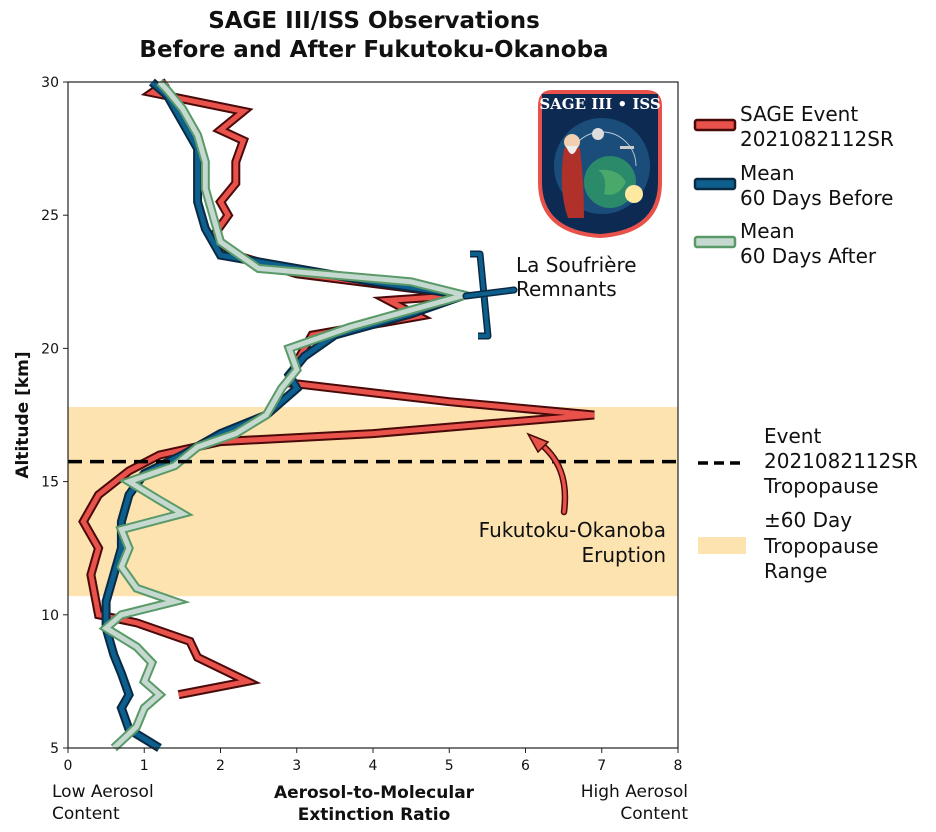  Describe the element at coordinates (841, 461) in the screenshot. I see `legend-tropopause-line2: 2021082112SR` at that location.